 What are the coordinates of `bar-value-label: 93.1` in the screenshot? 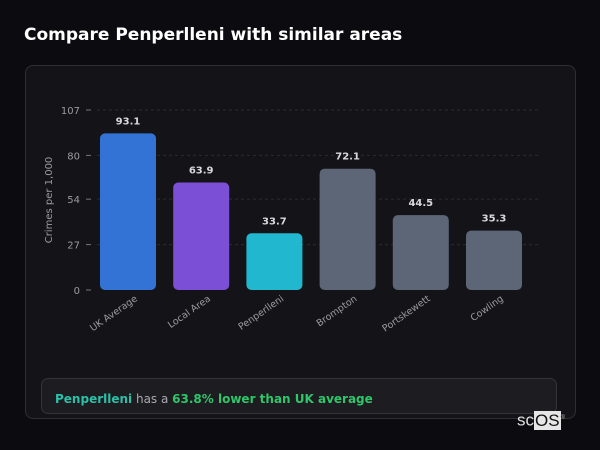 It's located at (128, 121).